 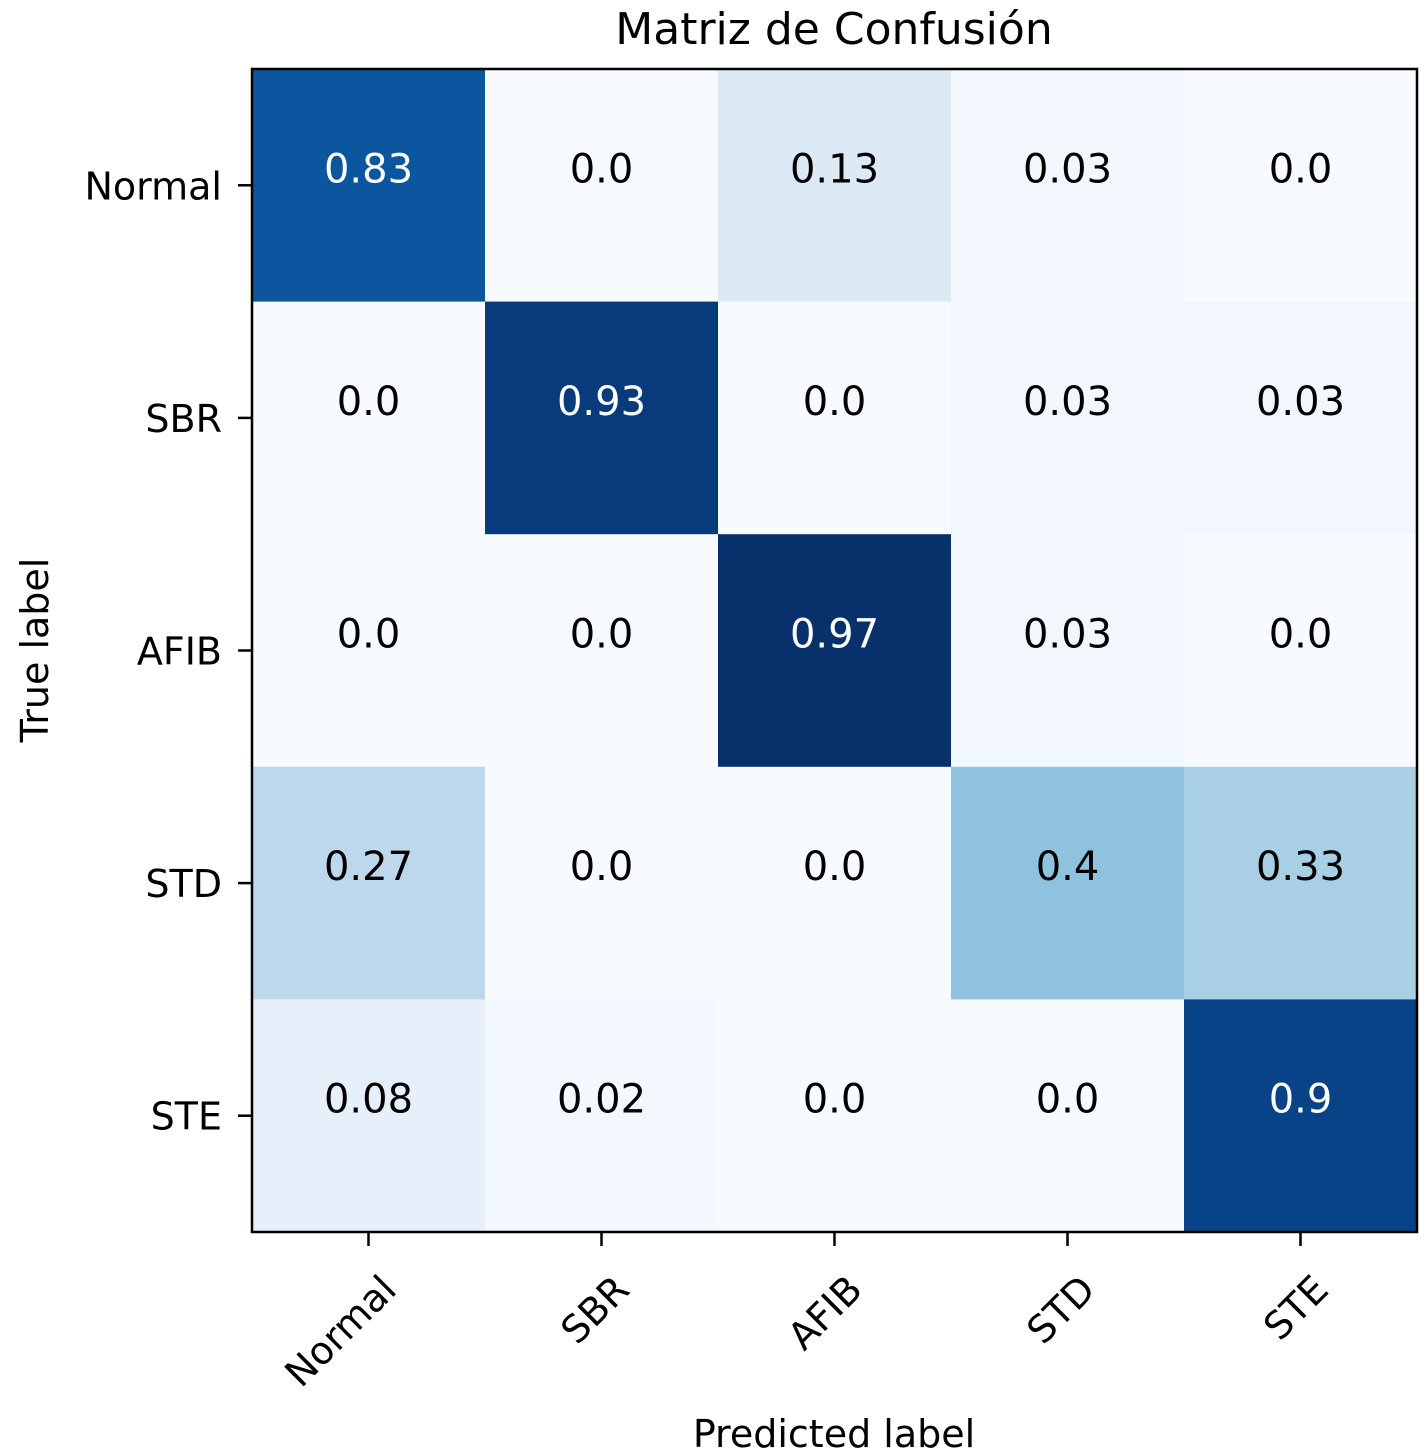 I want to click on x-tick-label: SBR, so click(x=594, y=1309).